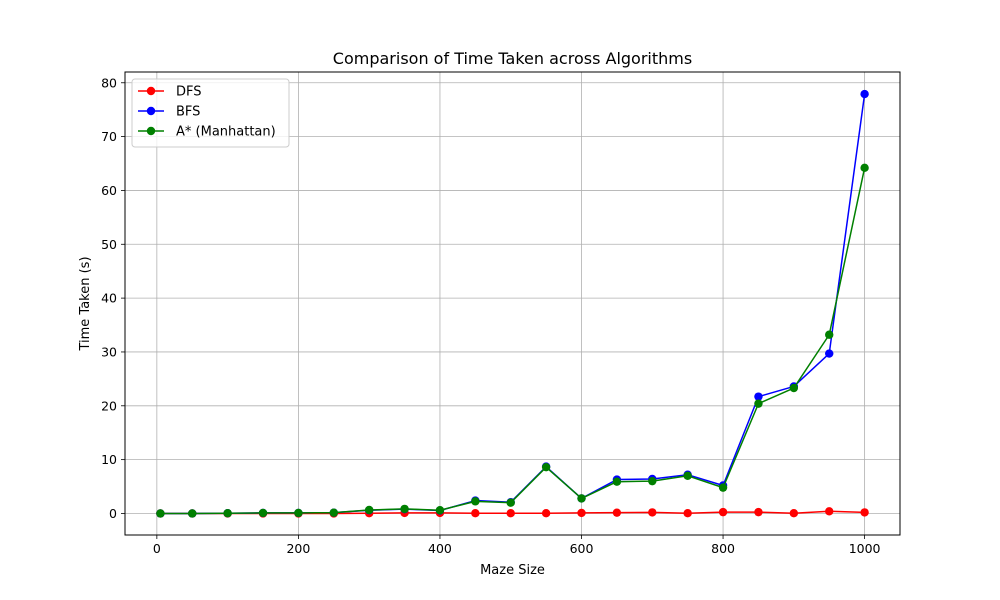 The height and width of the screenshot is (600, 1000). What do you see at coordinates (109, 190) in the screenshot?
I see `y-tick-label: 60` at bounding box center [109, 190].